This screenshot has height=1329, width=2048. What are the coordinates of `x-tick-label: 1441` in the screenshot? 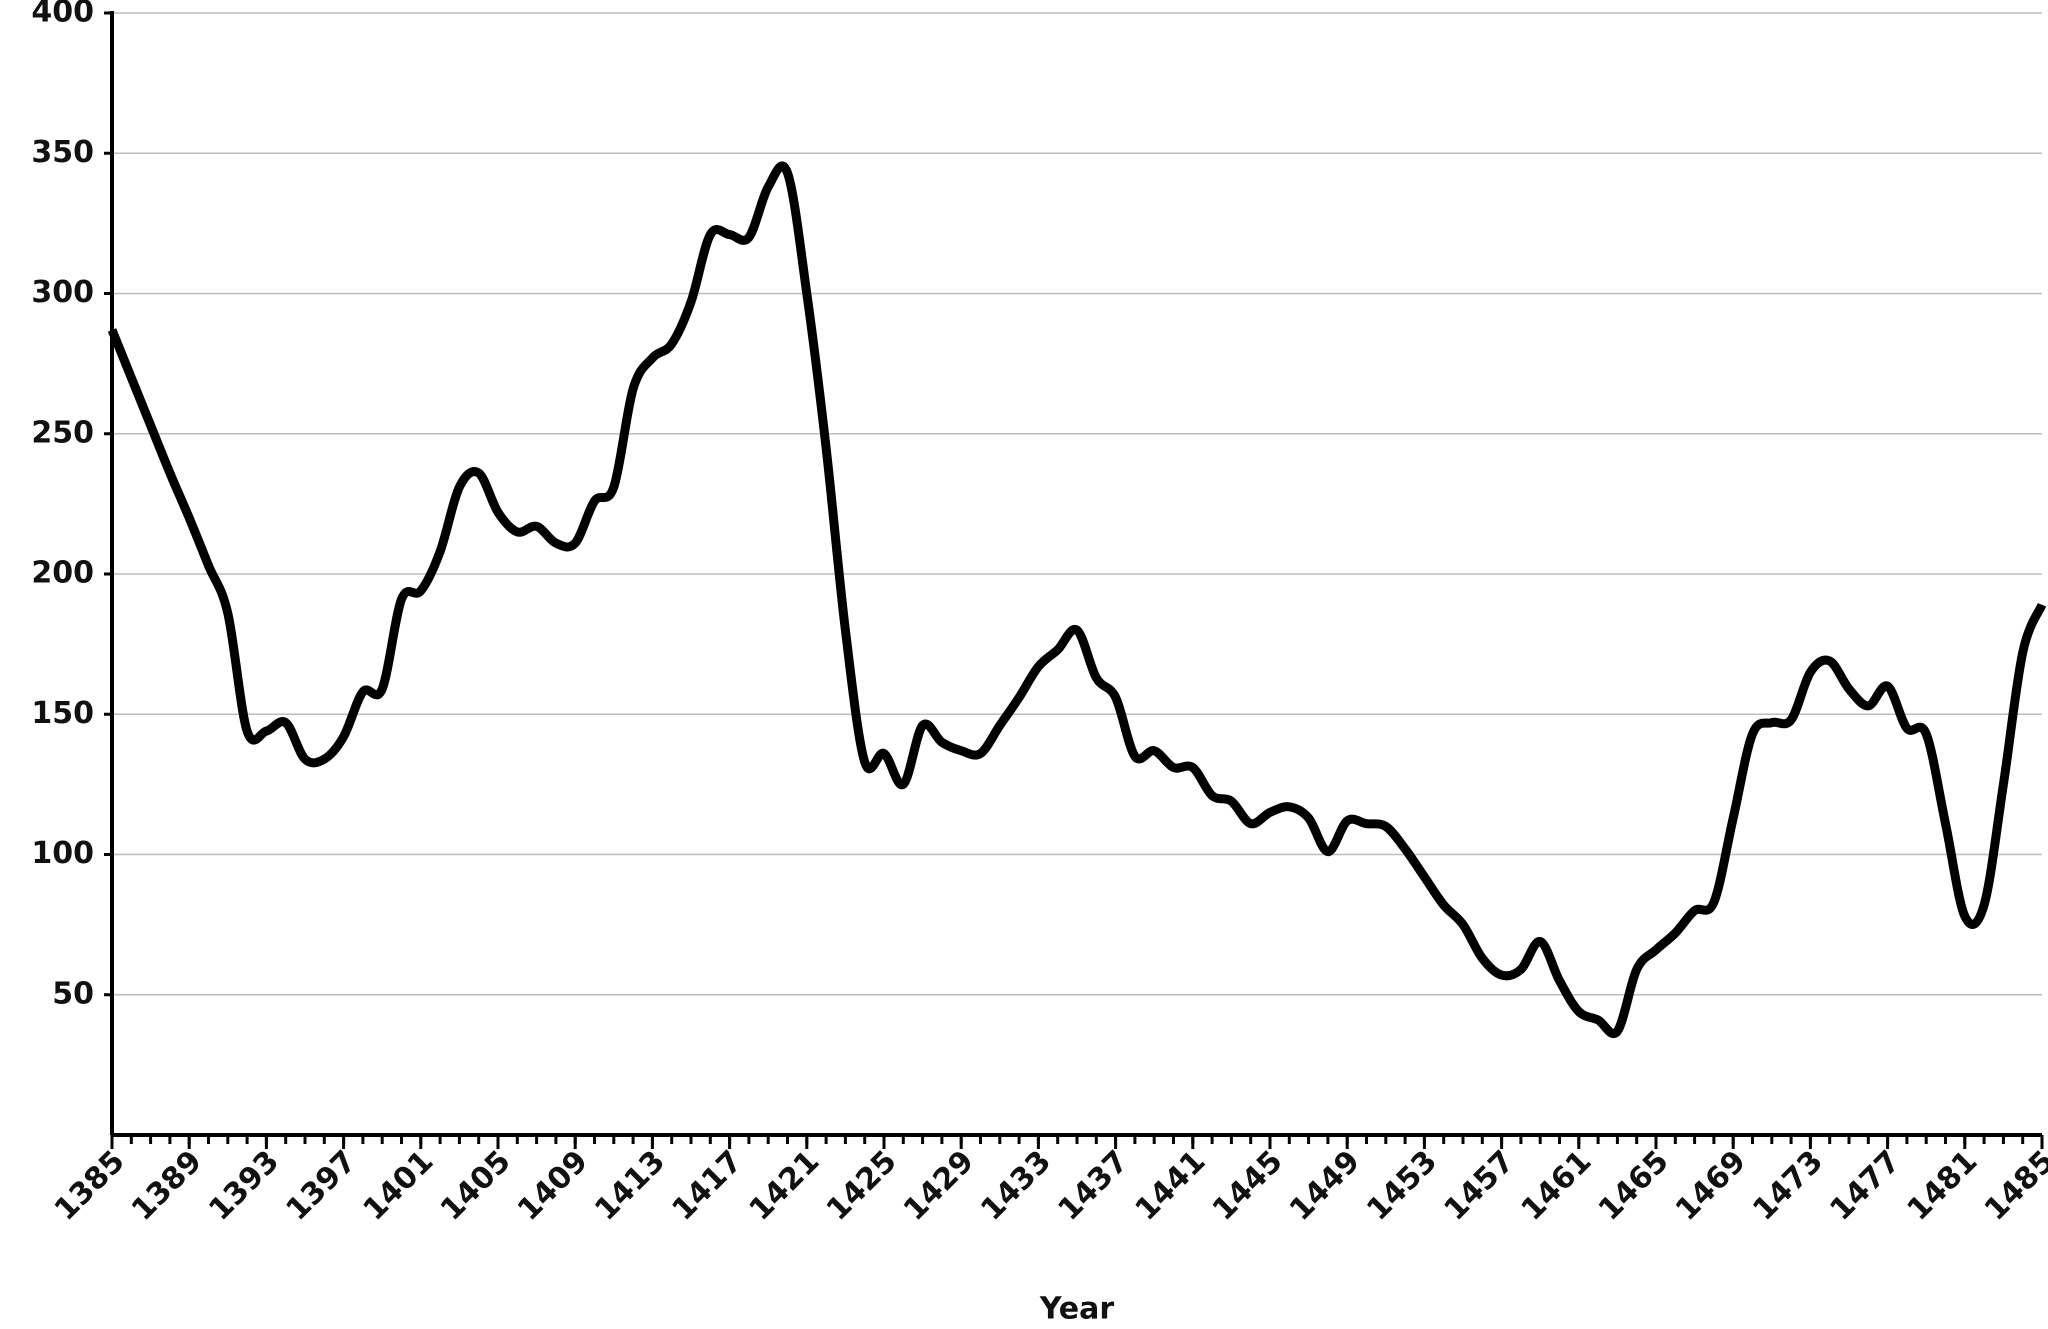 It's located at (1171, 1186).